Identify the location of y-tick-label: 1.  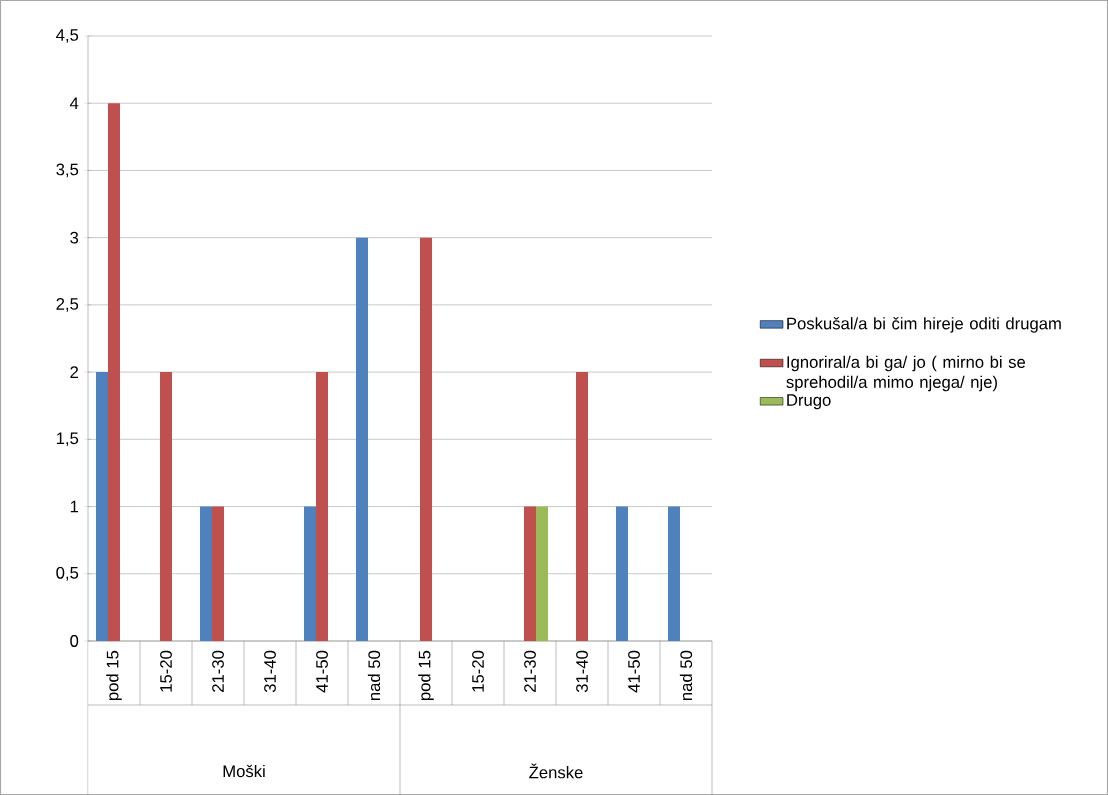
(74, 506).